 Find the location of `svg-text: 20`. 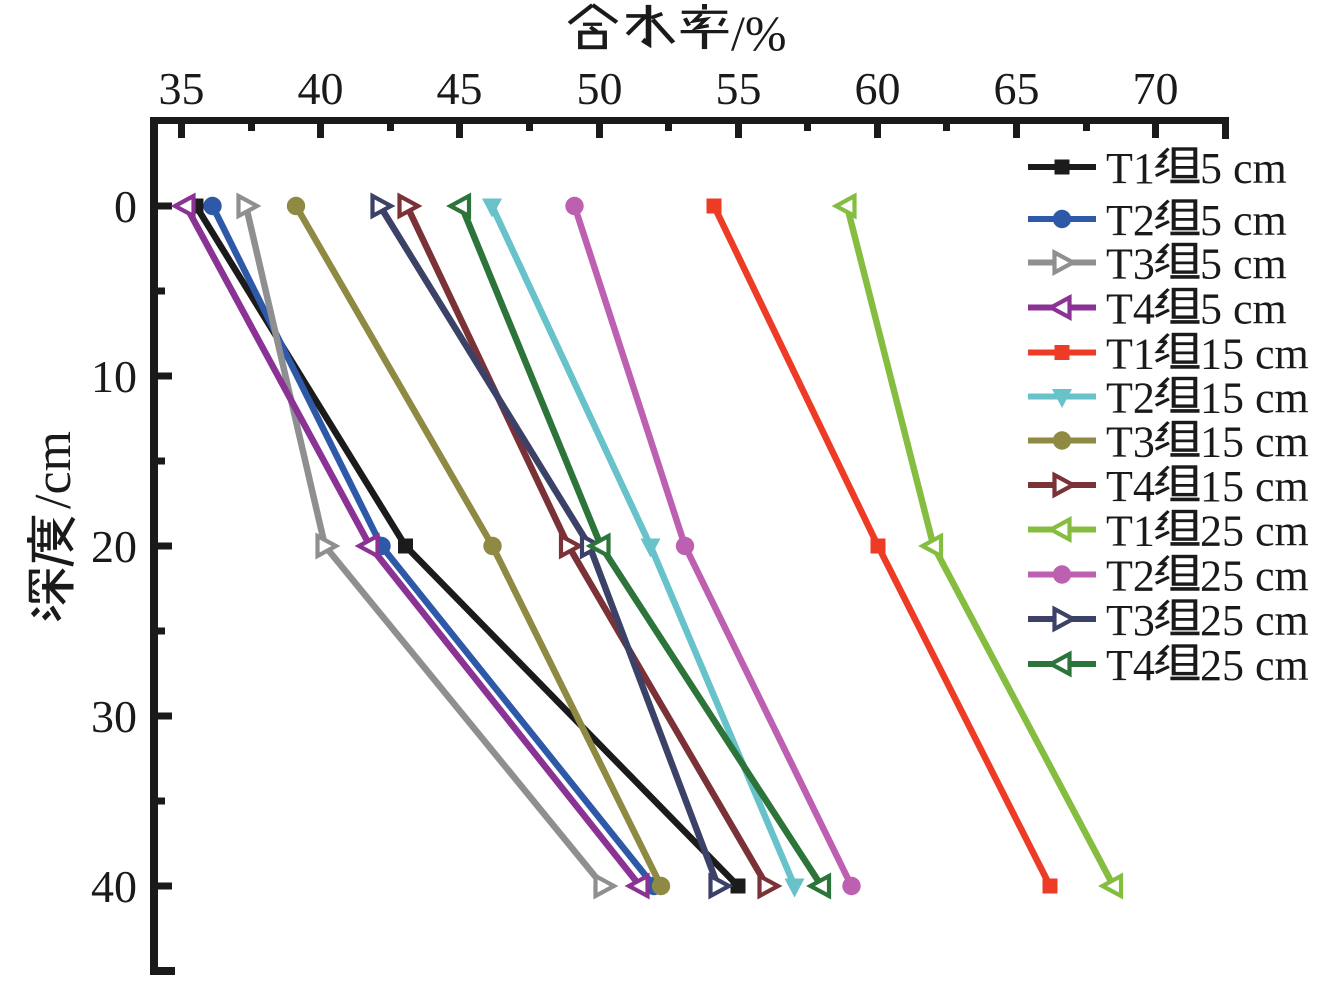

svg-text: 20 is located at coordinates (114, 546).